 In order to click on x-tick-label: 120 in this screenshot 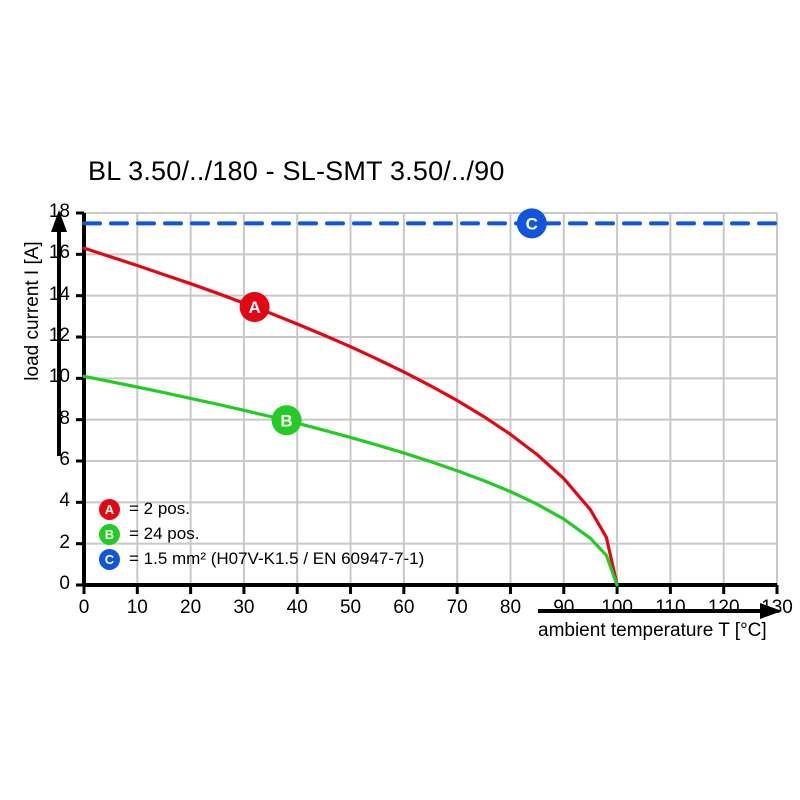, I will do `click(723, 607)`.